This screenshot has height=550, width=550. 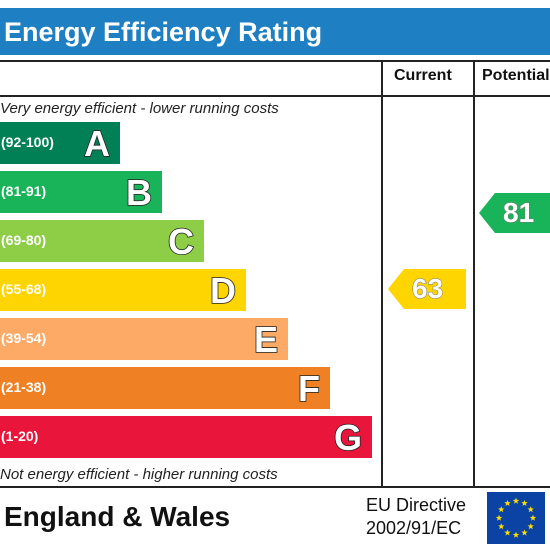 What do you see at coordinates (309, 388) in the screenshot?
I see `band-letter: F` at bounding box center [309, 388].